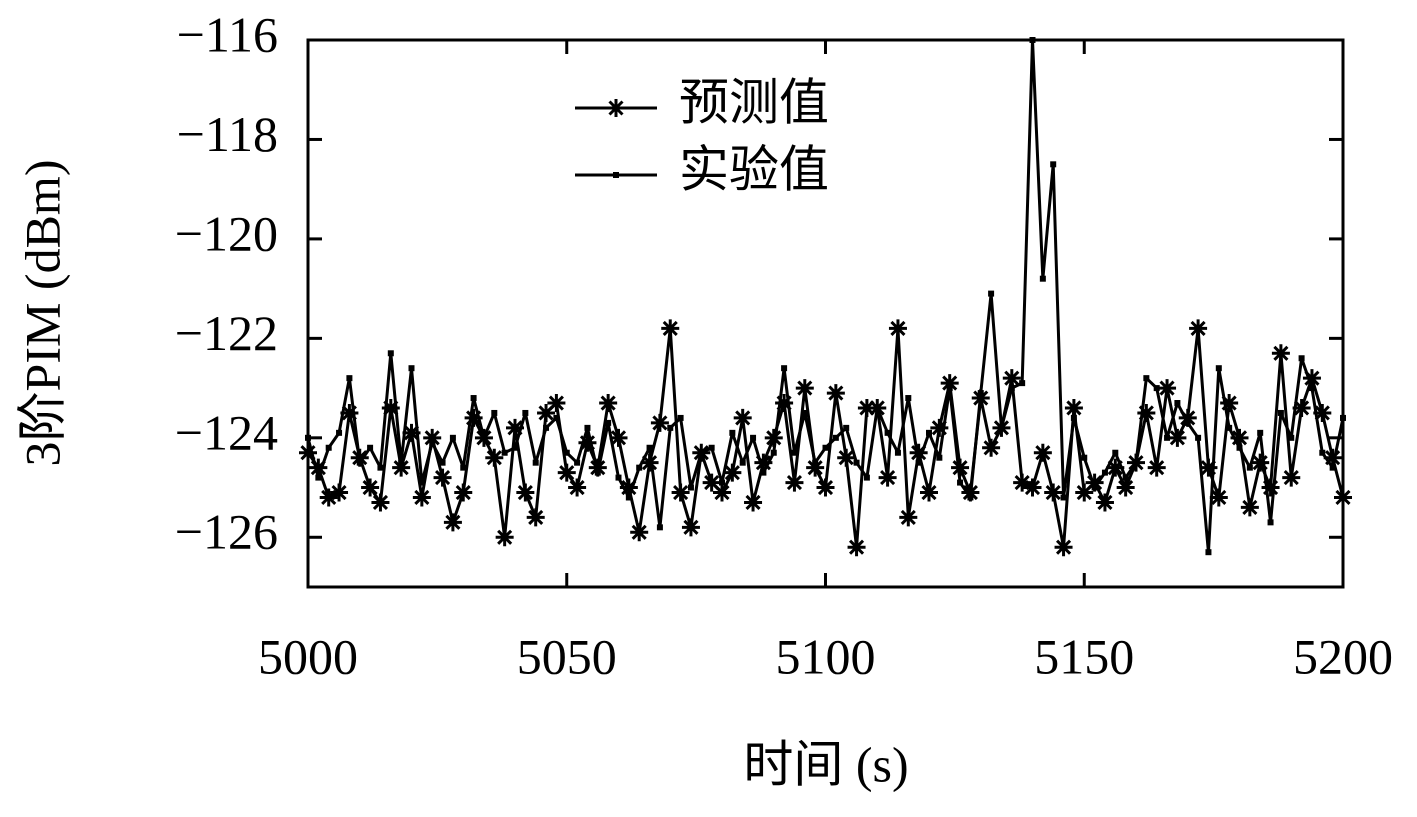 Image resolution: width=1417 pixels, height=817 pixels. I want to click on y-tick-label: −122, so click(226, 333).